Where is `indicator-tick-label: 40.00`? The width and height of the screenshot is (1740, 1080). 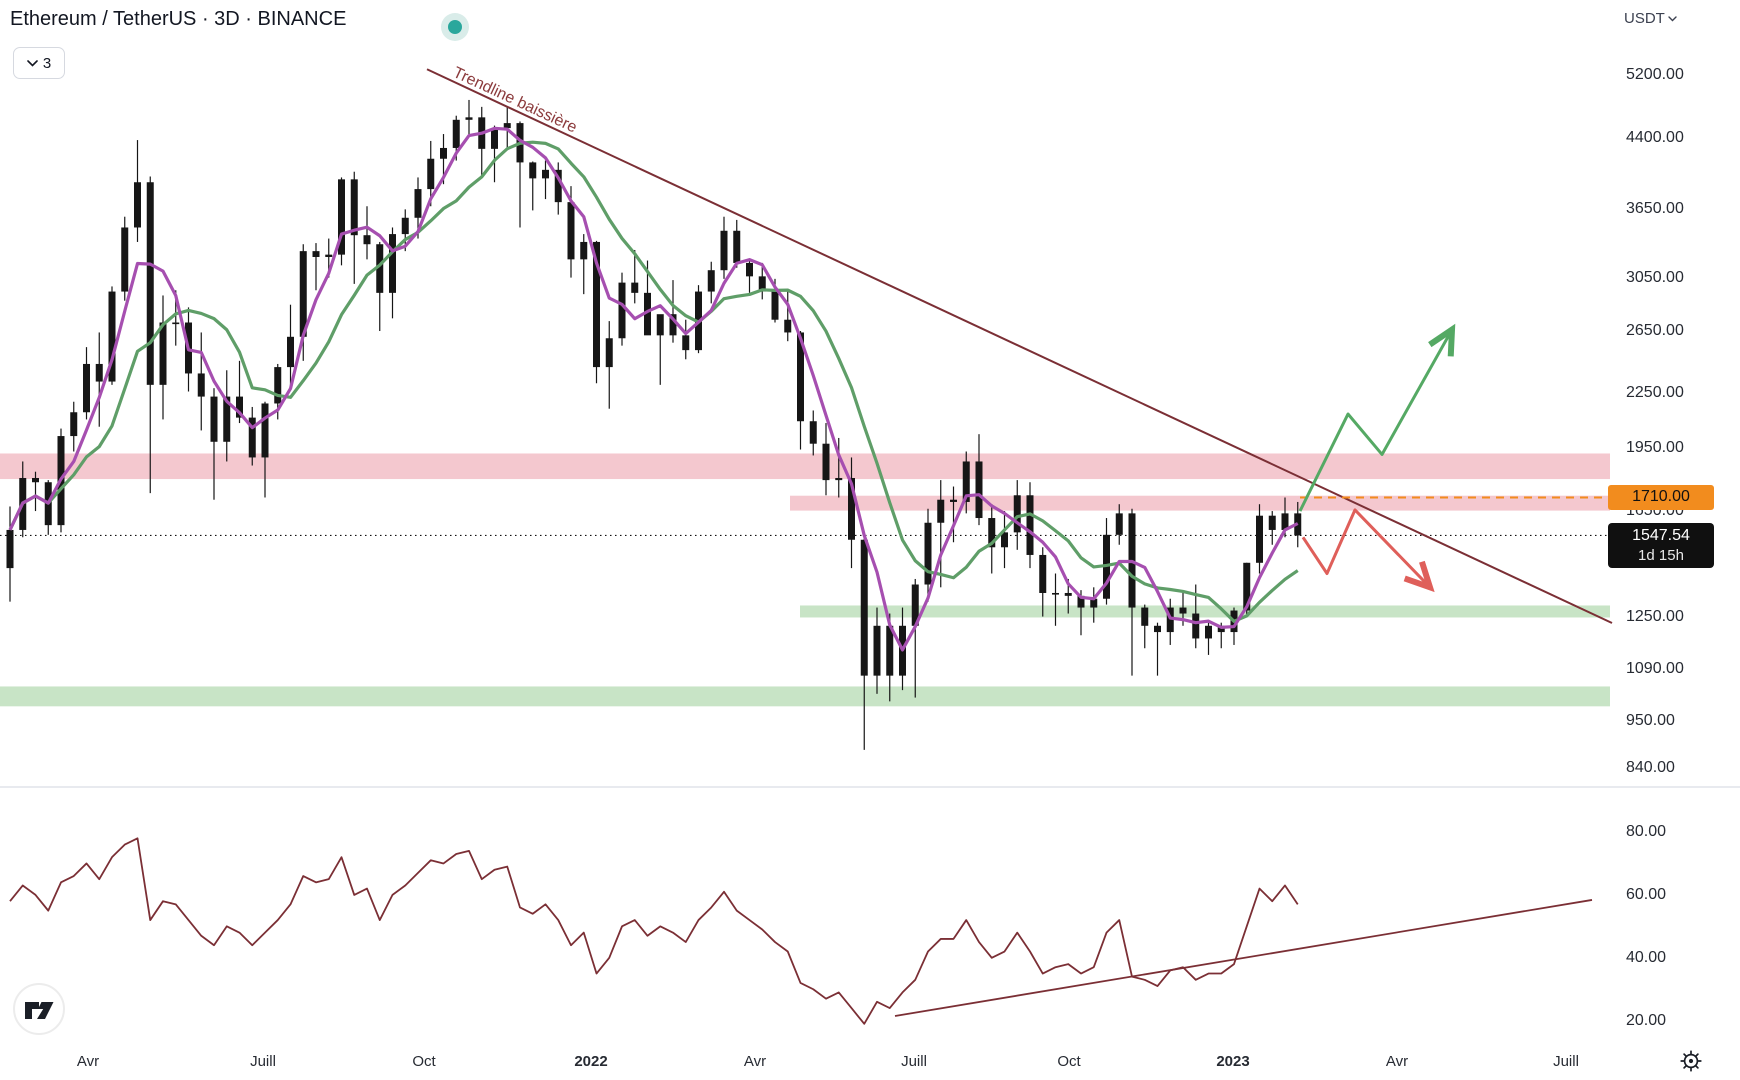 indicator-tick-label: 40.00 is located at coordinates (1646, 957).